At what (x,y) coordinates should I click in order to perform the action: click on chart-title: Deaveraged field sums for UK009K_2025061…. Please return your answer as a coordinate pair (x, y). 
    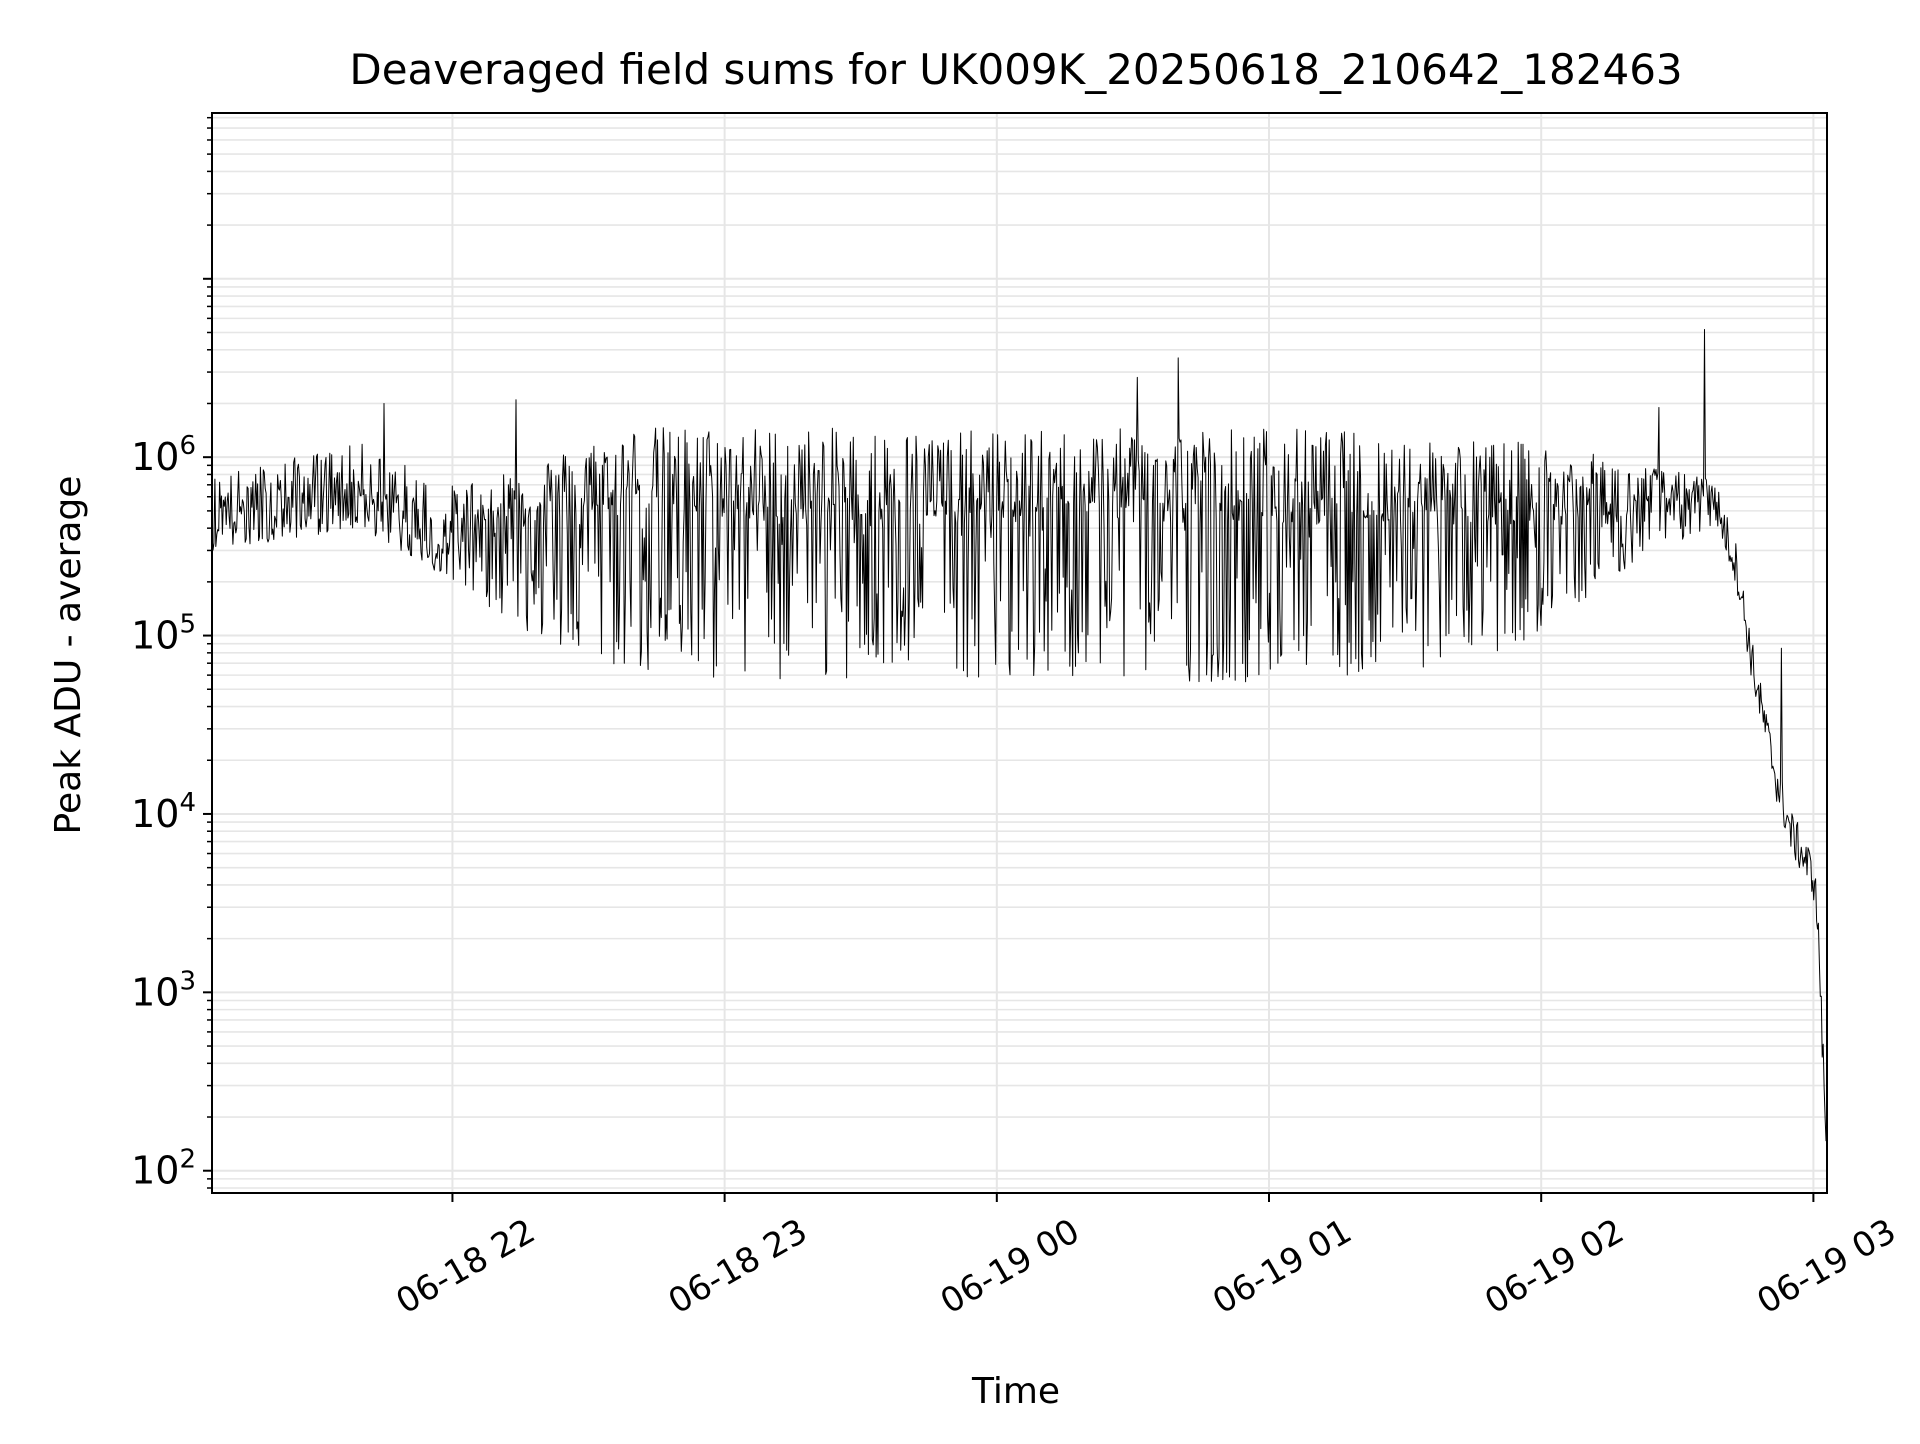
    Looking at the image, I should click on (1015, 69).